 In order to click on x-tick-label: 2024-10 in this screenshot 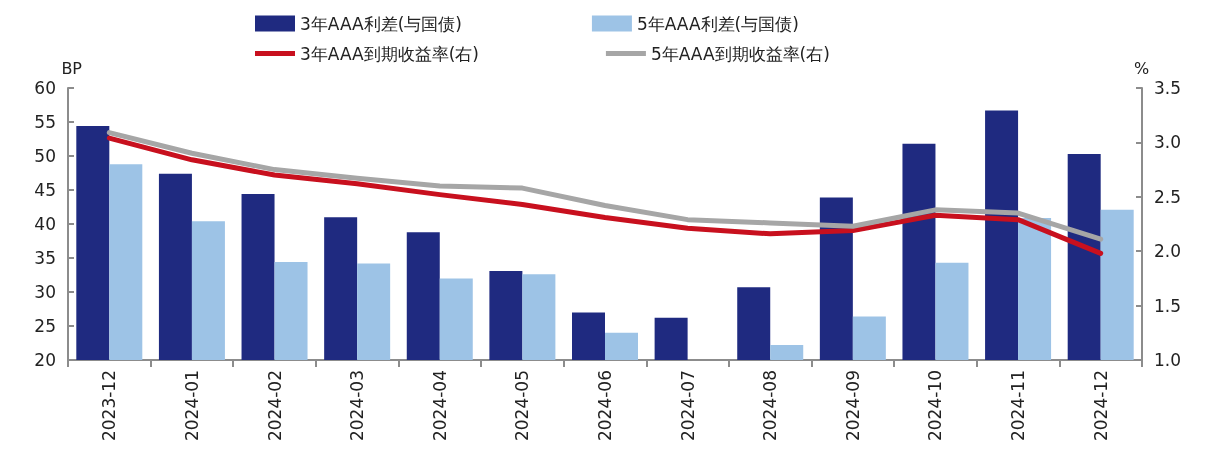, I will do `click(935, 406)`.